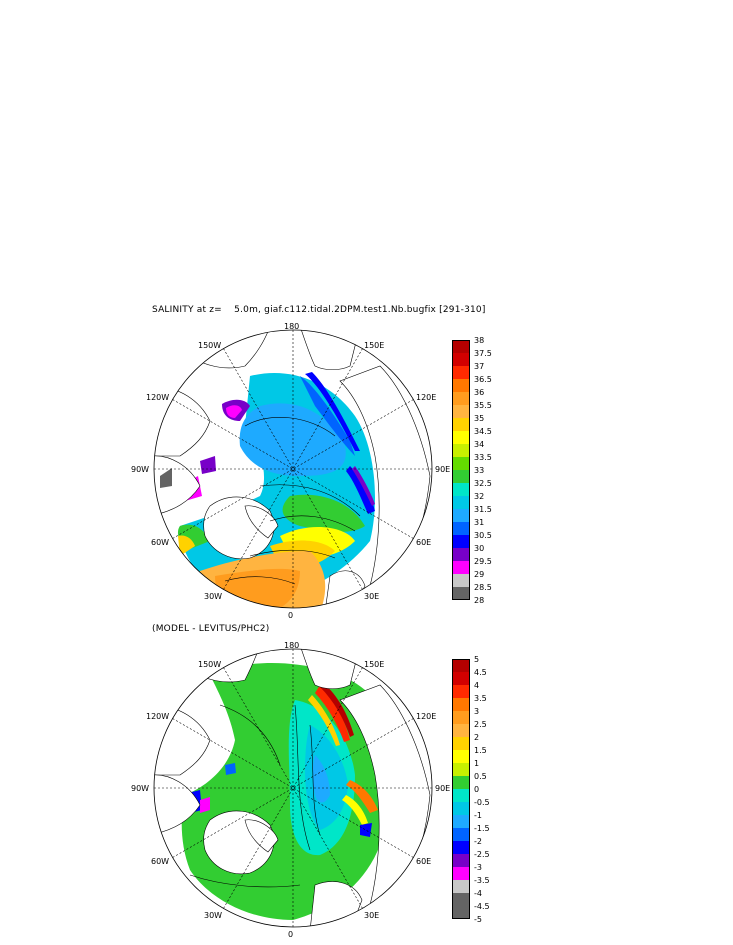  I want to click on bottom-colorbar-label: -4, so click(478, 893).